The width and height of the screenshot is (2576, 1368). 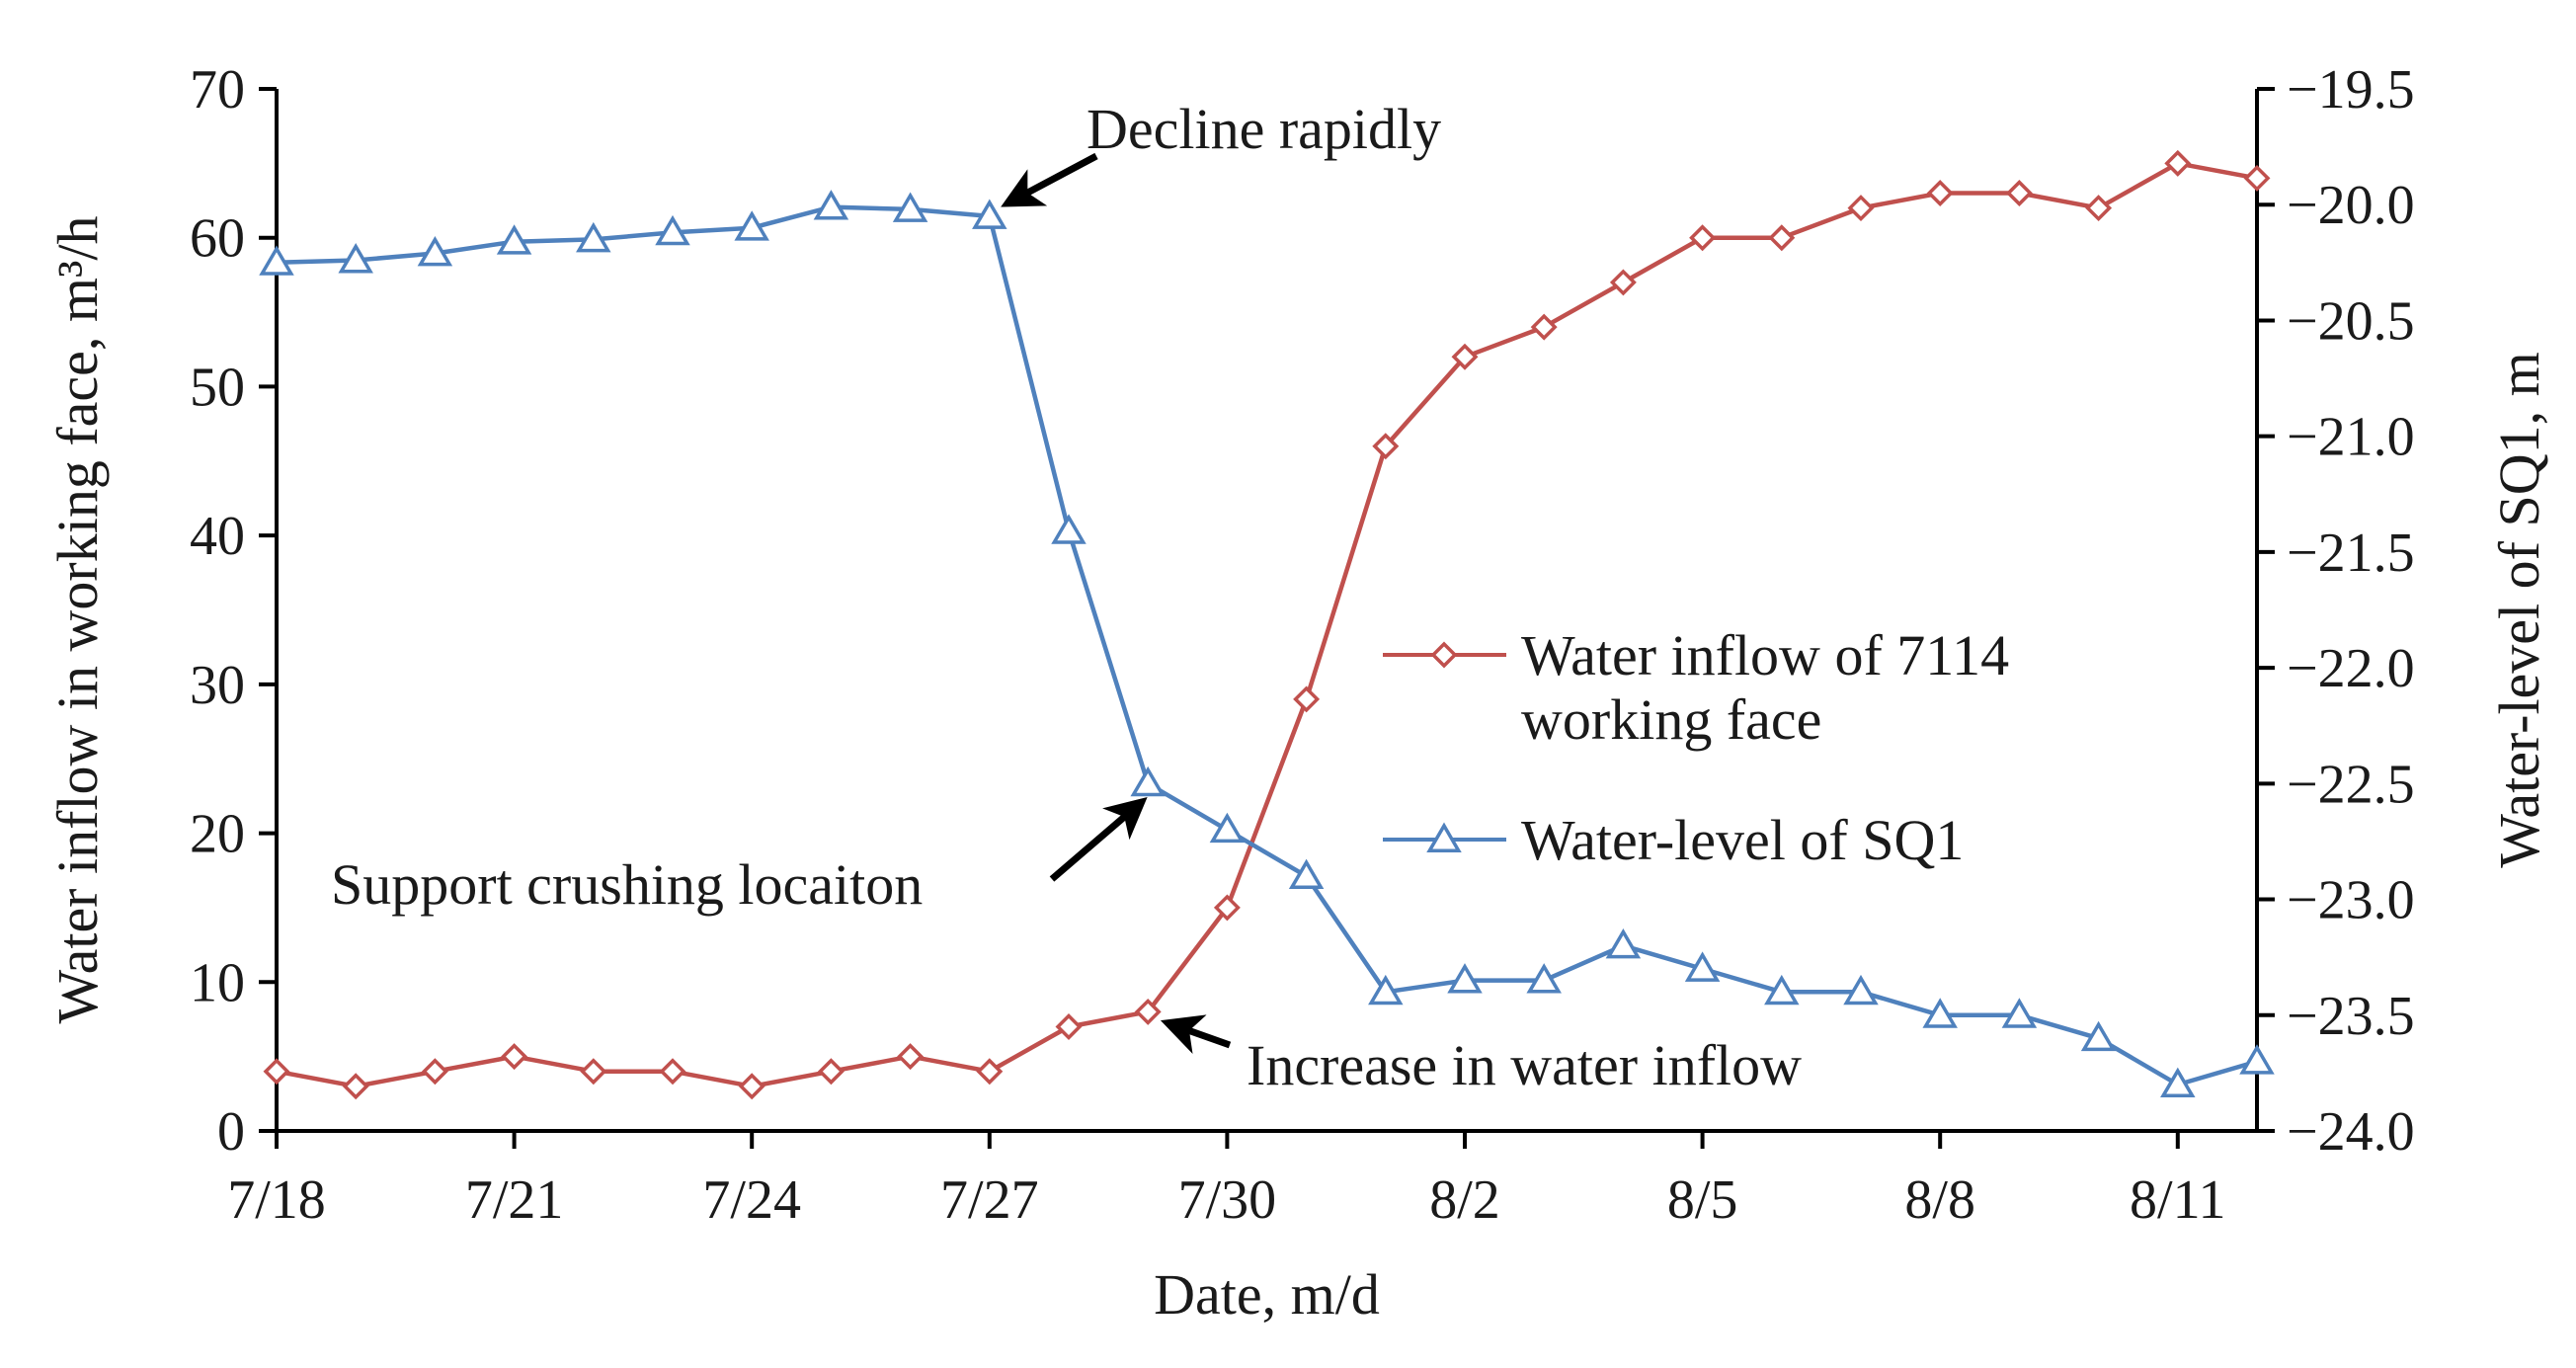 What do you see at coordinates (1702, 1200) in the screenshot?
I see `x-tick-label: 8/5` at bounding box center [1702, 1200].